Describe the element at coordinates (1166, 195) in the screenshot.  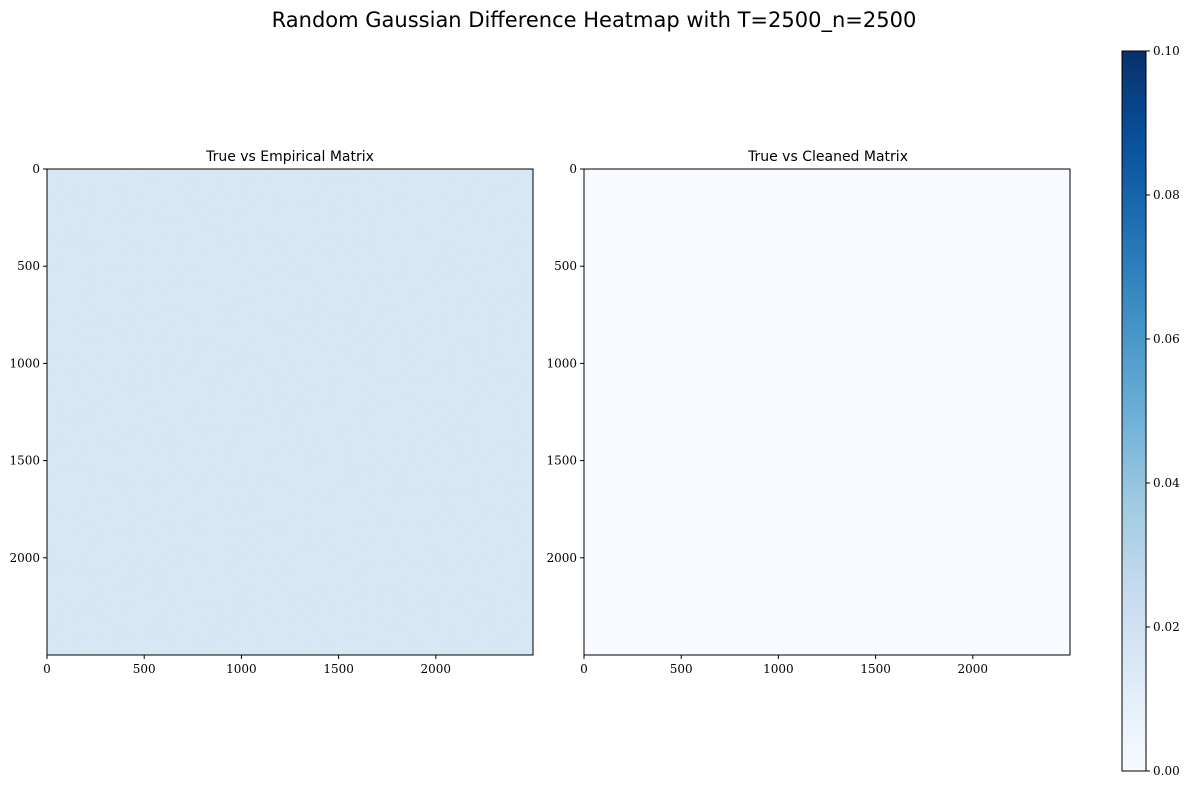
I see `colorbar-tick-label: 0.08` at that location.